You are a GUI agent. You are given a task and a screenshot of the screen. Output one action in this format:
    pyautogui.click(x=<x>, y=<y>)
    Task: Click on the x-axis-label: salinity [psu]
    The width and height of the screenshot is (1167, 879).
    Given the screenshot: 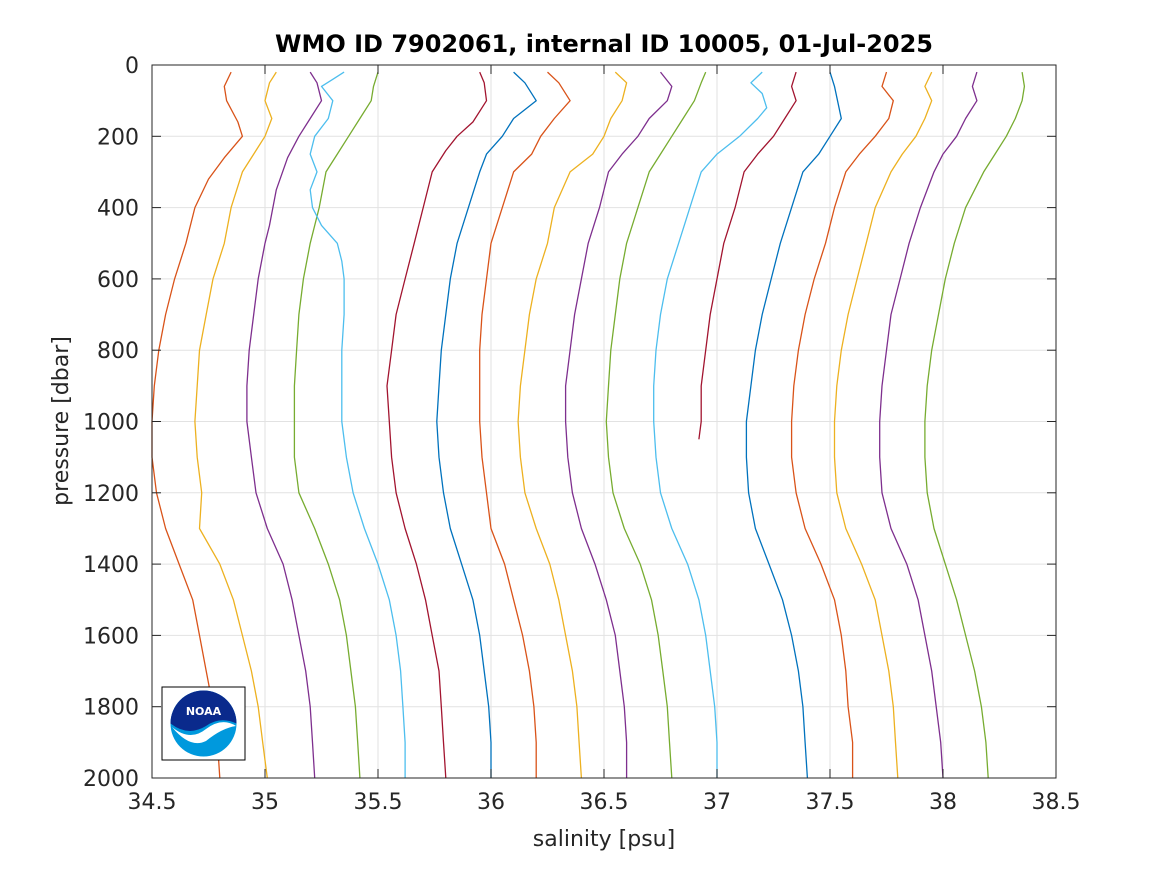 What is the action you would take?
    pyautogui.click(x=604, y=839)
    